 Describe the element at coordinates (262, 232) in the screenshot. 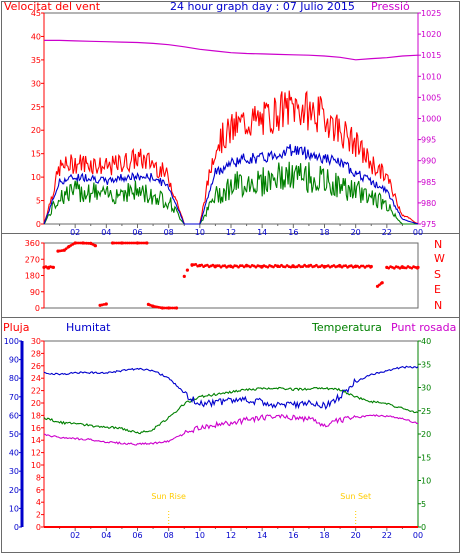

I see `wind-xtick-label: 14` at that location.